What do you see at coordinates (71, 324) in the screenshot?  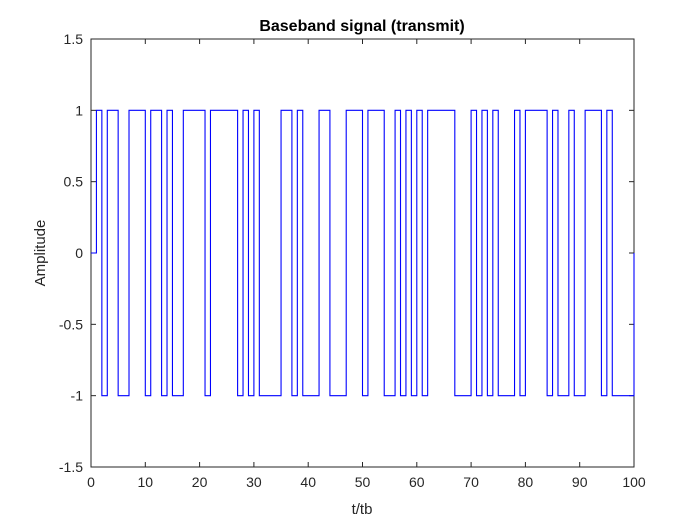 I see `y-tick-label: -0.5` at bounding box center [71, 324].